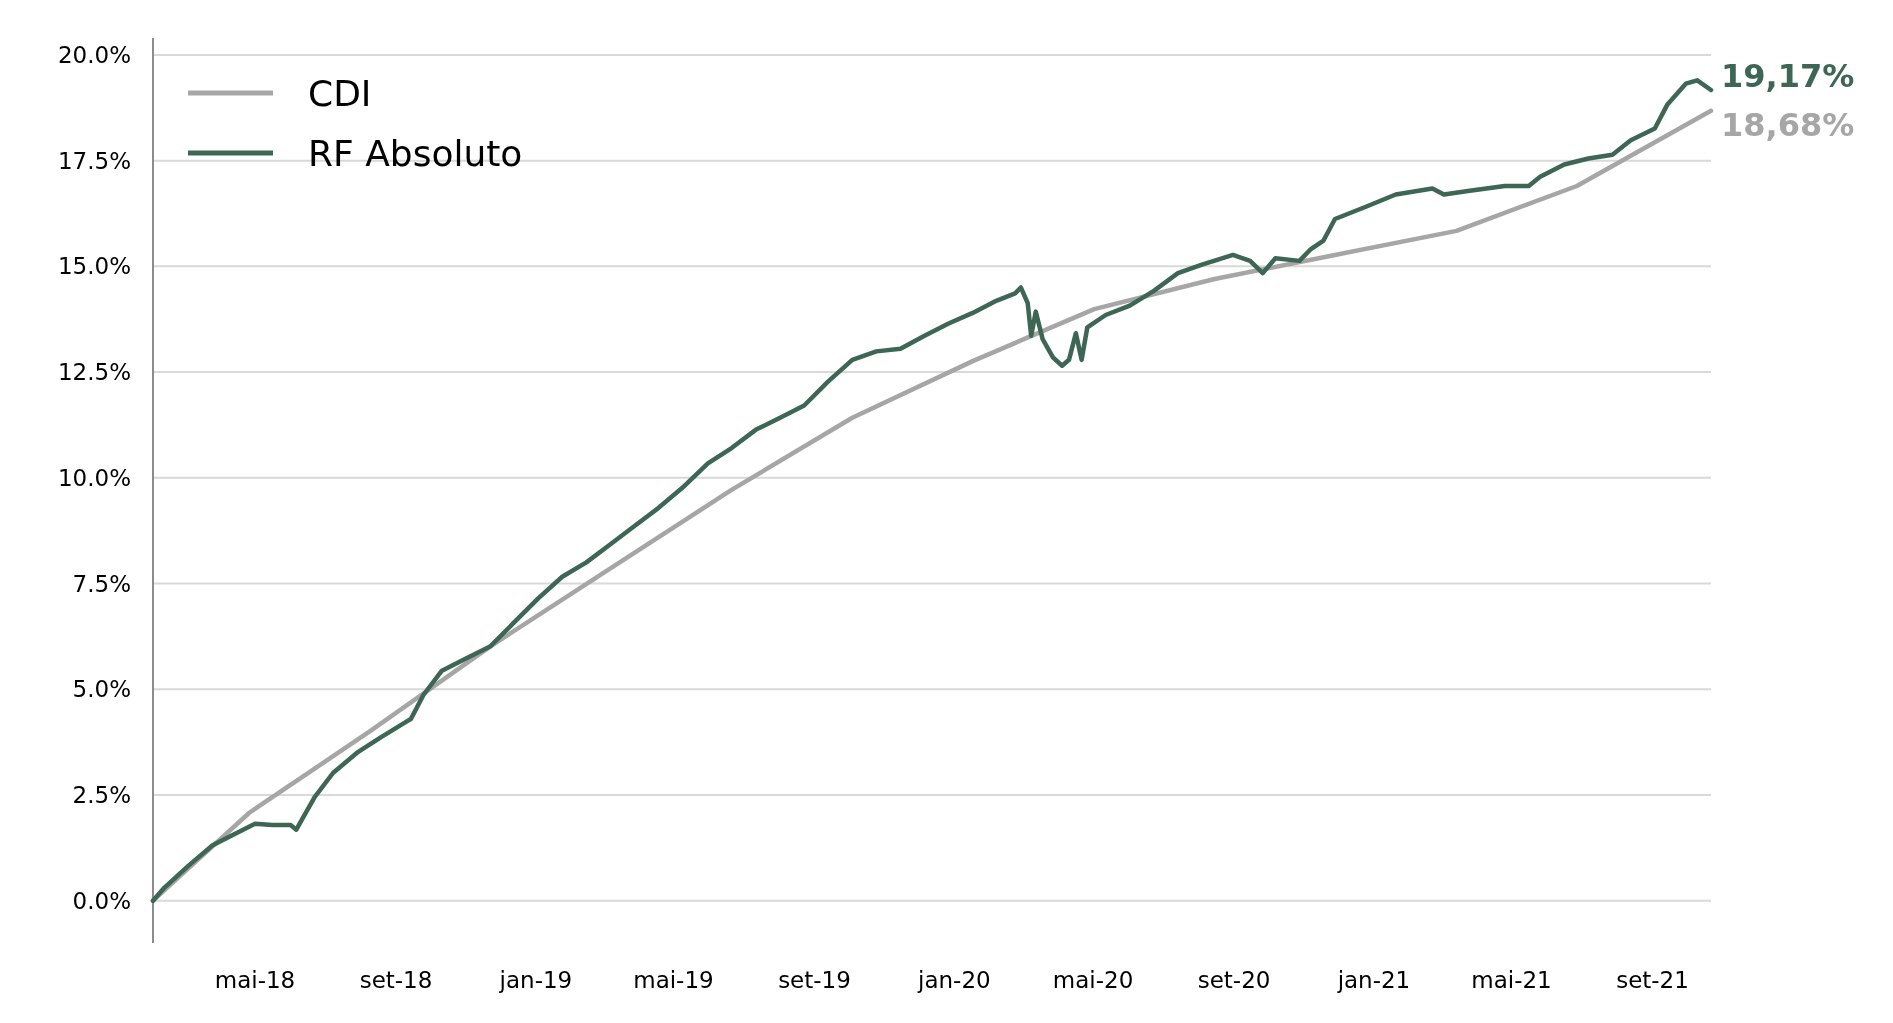 The image size is (1893, 1023). I want to click on legend-label: RF Absoluto, so click(415, 153).